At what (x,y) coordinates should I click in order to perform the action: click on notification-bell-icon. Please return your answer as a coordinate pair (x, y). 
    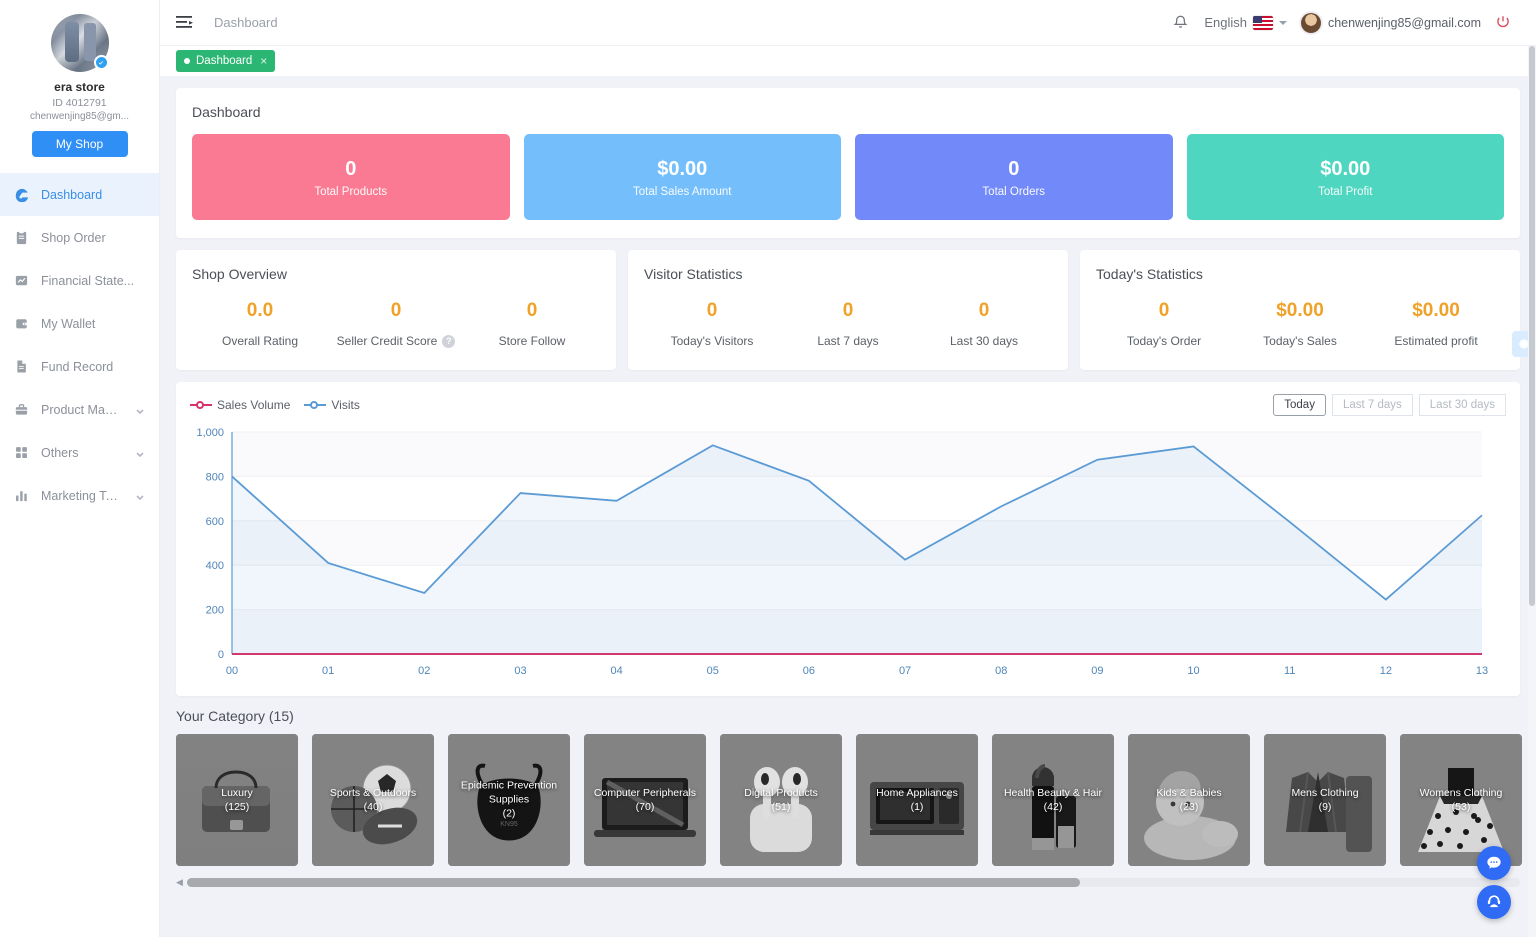
    Looking at the image, I should click on (1181, 23).